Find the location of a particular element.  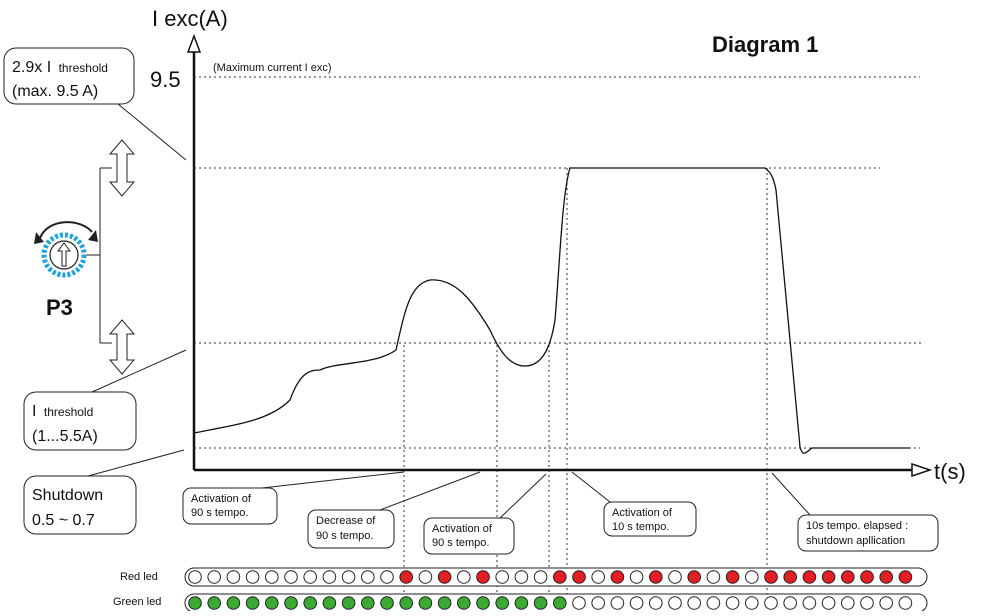

callout-1: Activation of 90 s tempo. is located at coordinates (293, 498).